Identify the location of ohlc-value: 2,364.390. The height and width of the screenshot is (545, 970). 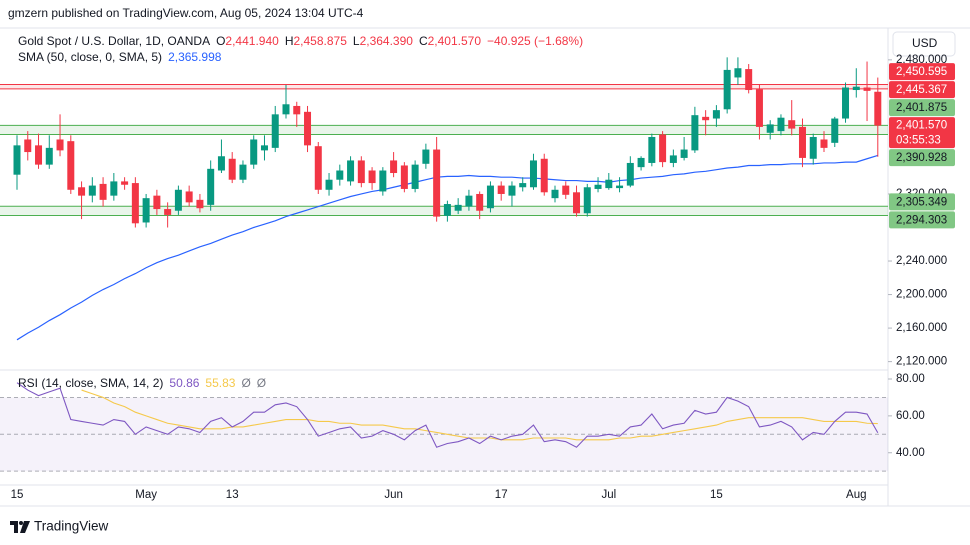
(387, 41).